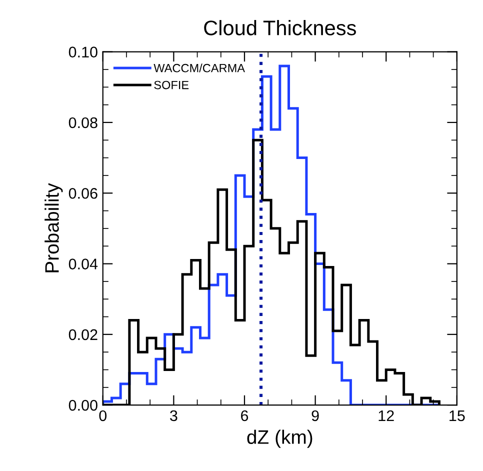 The image size is (483, 471). I want to click on legend-label: WACCM/CARMA, so click(199, 68).